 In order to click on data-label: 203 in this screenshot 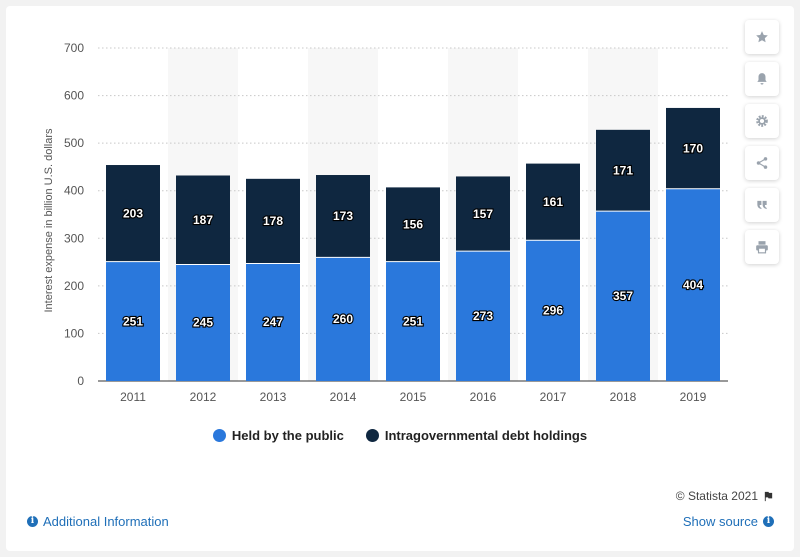, I will do `click(133, 213)`.